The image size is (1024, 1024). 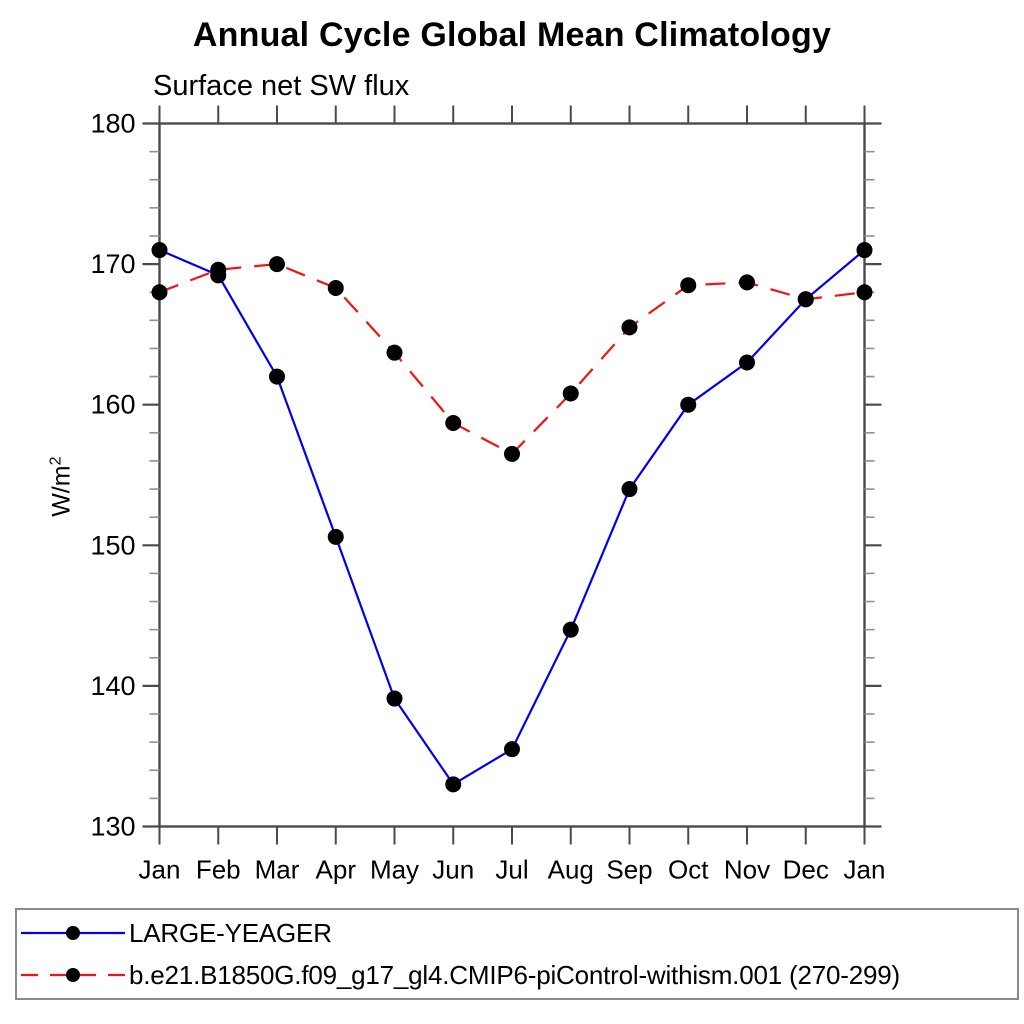 I want to click on legend-item-large-yeager: LARGE-YEAGER, so click(x=517, y=933).